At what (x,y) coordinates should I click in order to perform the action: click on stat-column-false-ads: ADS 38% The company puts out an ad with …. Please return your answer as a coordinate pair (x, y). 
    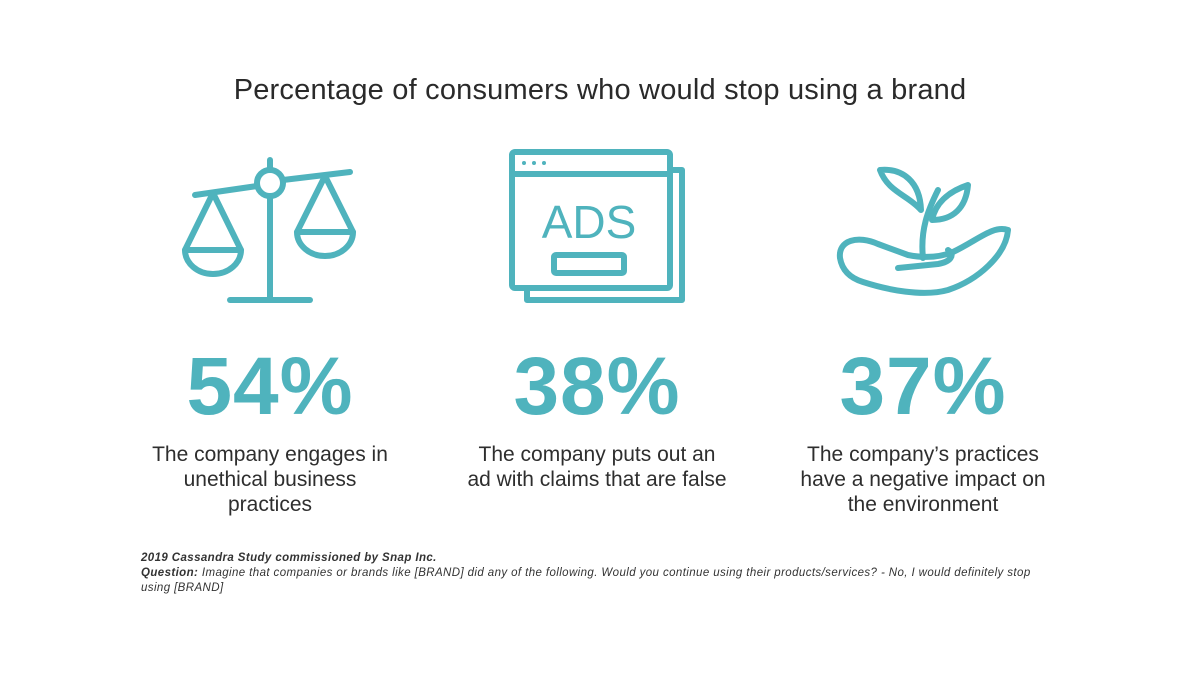
    Looking at the image, I should click on (597, 316).